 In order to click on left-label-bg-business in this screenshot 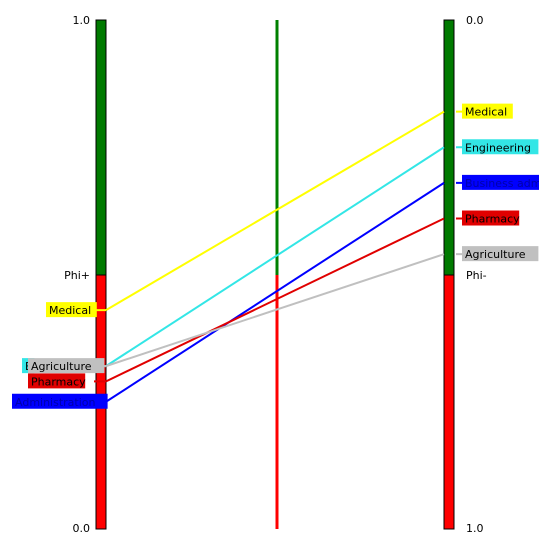, I will do `click(60, 401)`.